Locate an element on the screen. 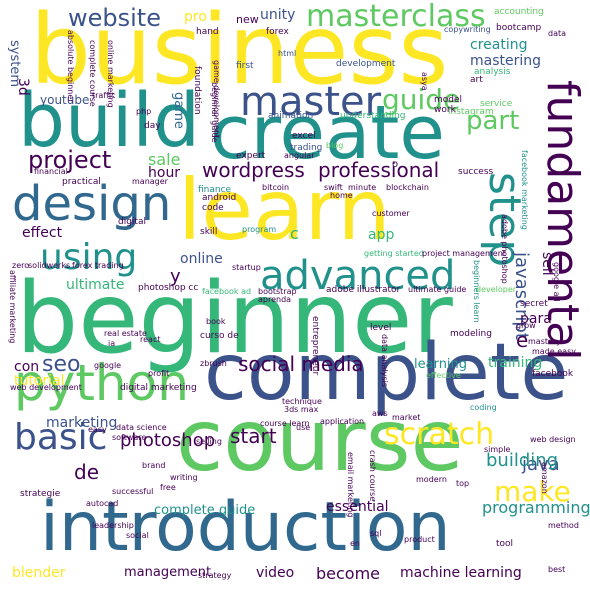 This screenshot has width=590, height=590. word: bootcamp is located at coordinates (519, 28).